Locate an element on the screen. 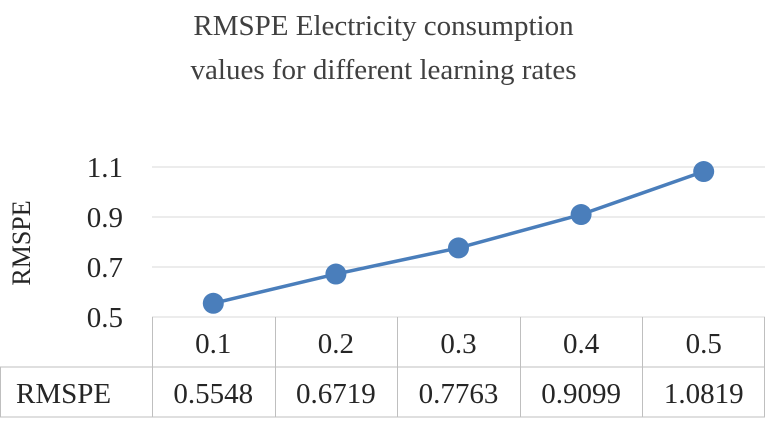 The image size is (767, 421). chart-title-line-1: RMSPE Electricity consumption is located at coordinates (383, 26).